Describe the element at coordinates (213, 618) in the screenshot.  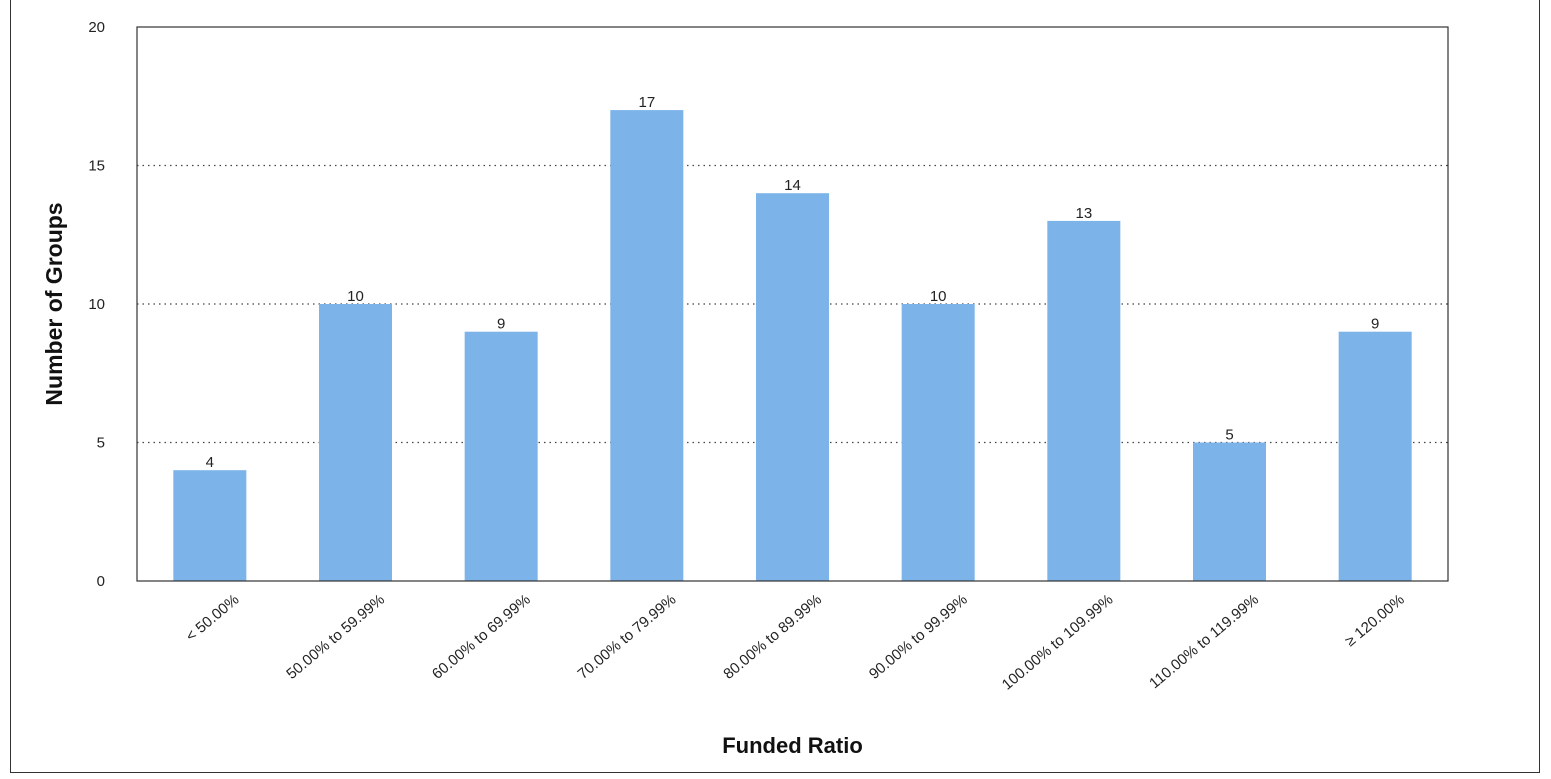
I see `x-tick-label: < 50.00%` at that location.